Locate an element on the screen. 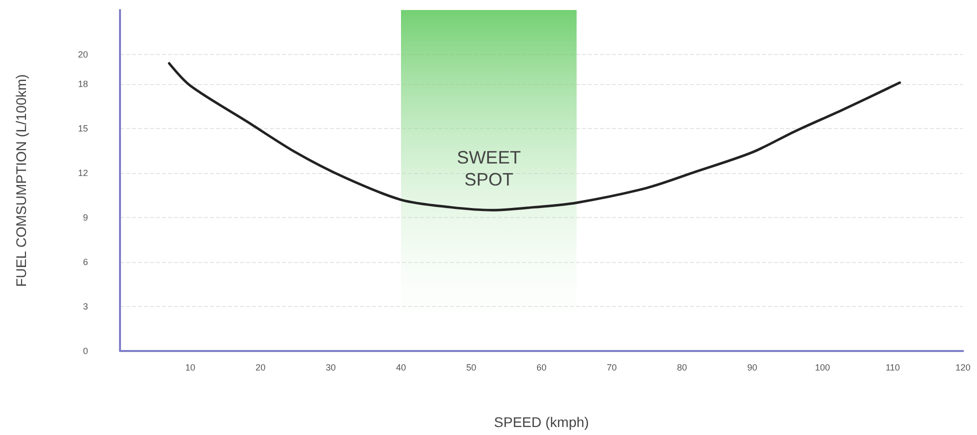 This screenshot has width=977, height=435. x-axis-title: SPEED (kmph) is located at coordinates (541, 422).